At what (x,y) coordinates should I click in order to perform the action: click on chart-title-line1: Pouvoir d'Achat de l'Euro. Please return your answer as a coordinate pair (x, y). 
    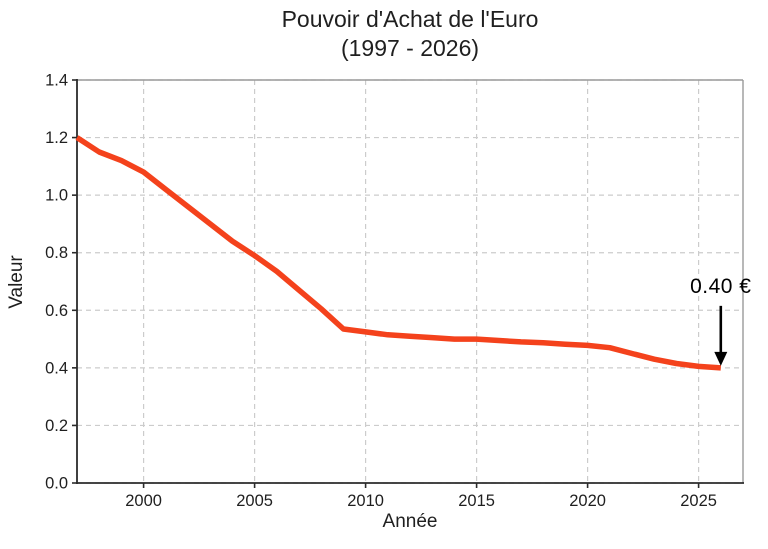
    Looking at the image, I should click on (410, 19).